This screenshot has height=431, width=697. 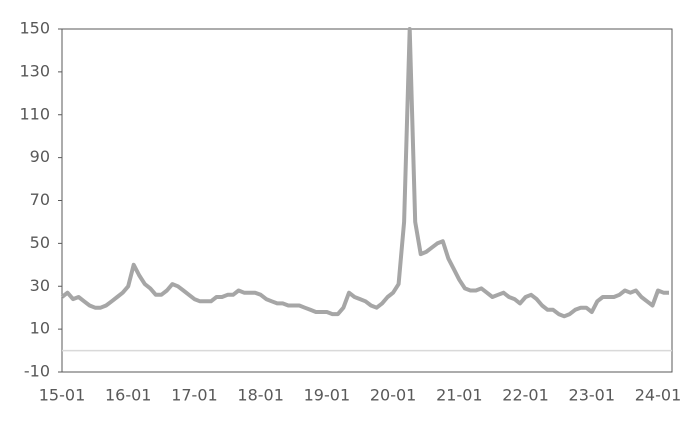 What do you see at coordinates (34, 28) in the screenshot?
I see `y-tick-label: 150` at bounding box center [34, 28].